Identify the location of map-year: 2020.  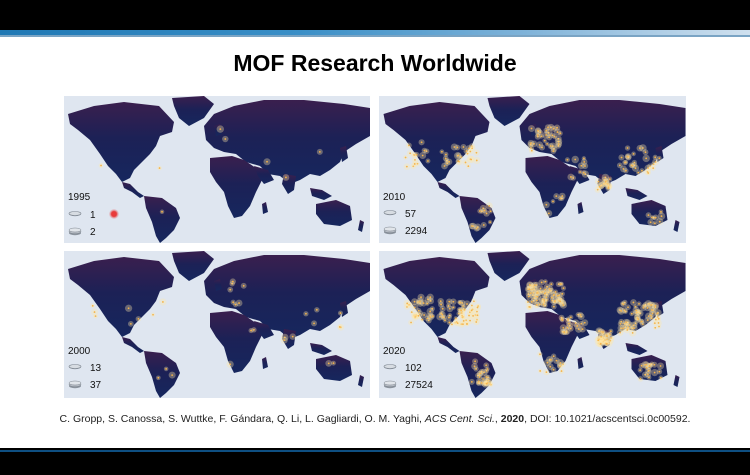
(394, 351).